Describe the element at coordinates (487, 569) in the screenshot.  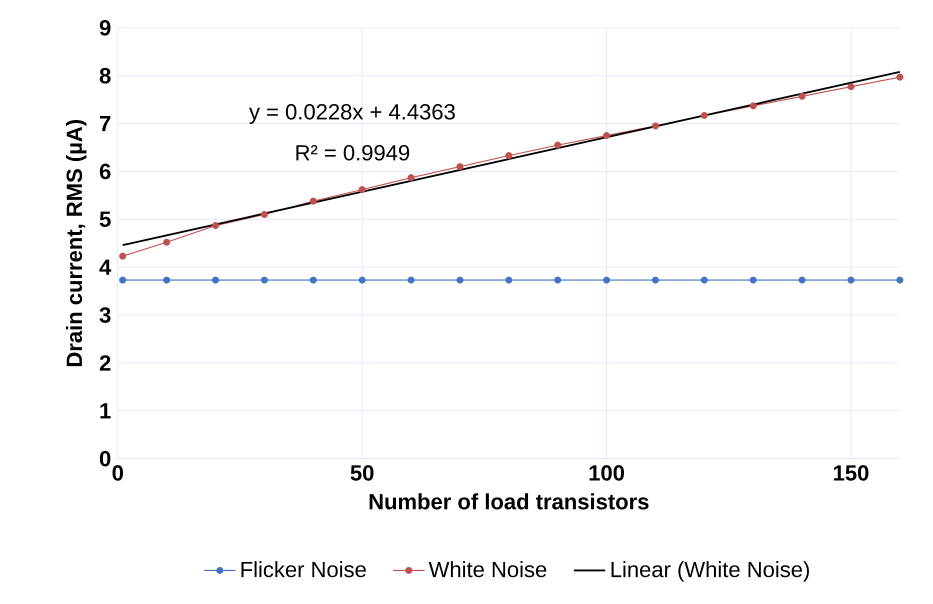
I see `legend-label: White Noise` at that location.